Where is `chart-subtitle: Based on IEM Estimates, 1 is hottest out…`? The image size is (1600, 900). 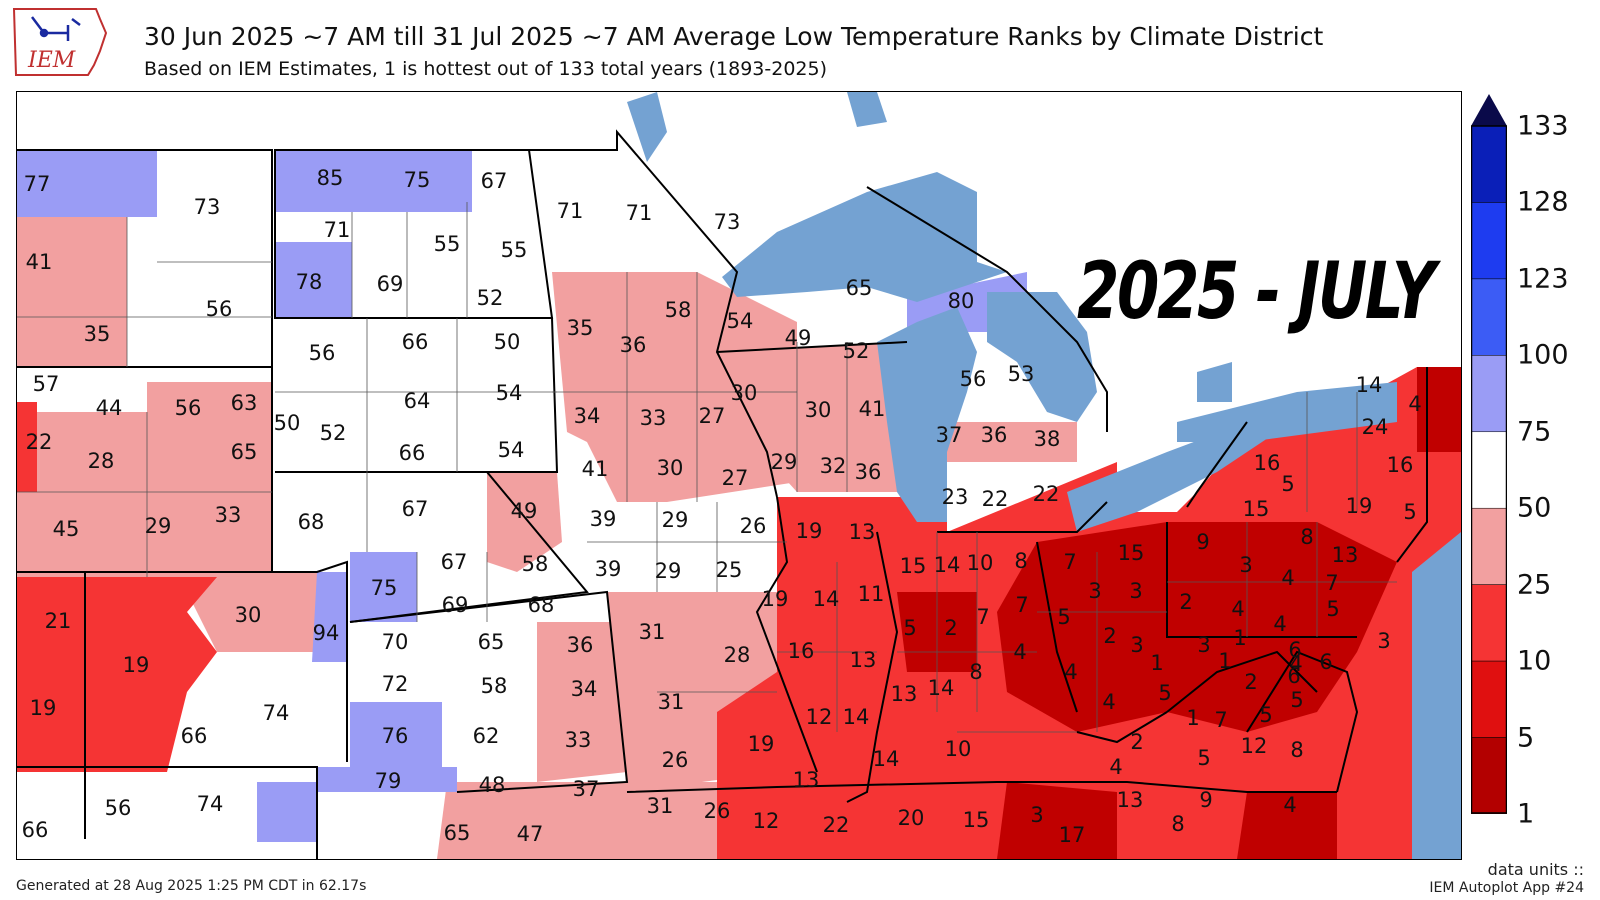
chart-subtitle: Based on IEM Estimates, 1 is hottest out… is located at coordinates (486, 69).